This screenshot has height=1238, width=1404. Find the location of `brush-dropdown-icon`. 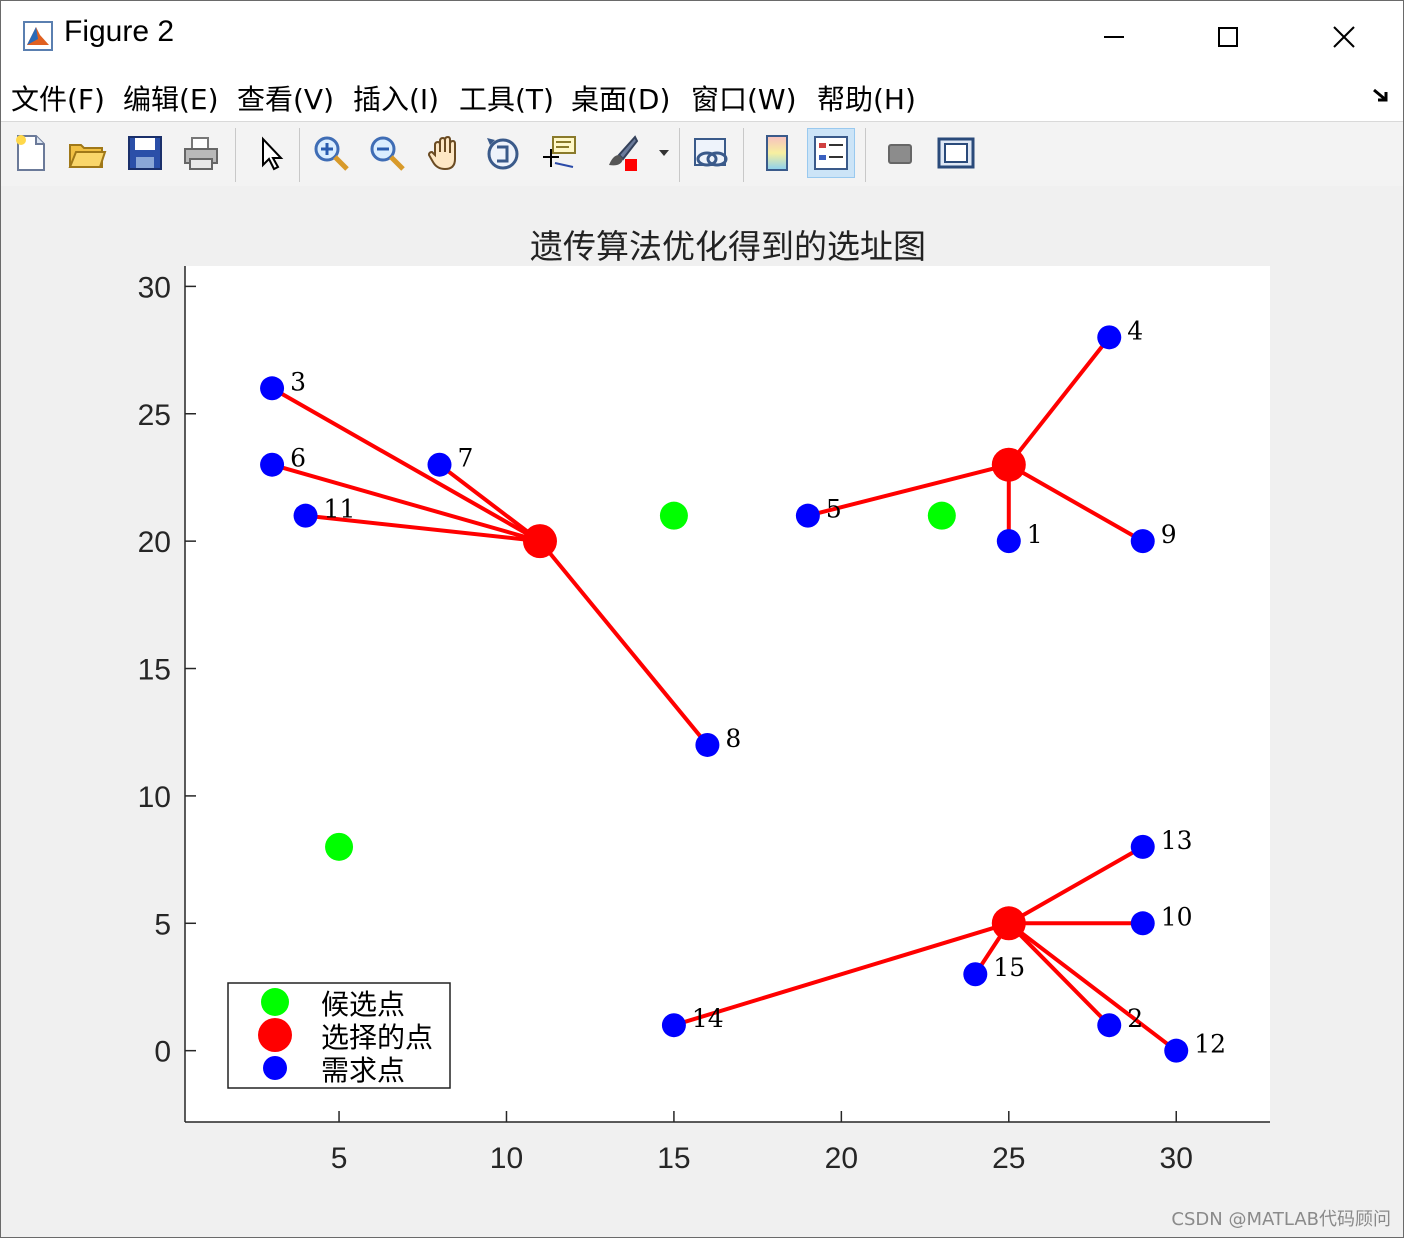

brush-dropdown-icon is located at coordinates (664, 153).